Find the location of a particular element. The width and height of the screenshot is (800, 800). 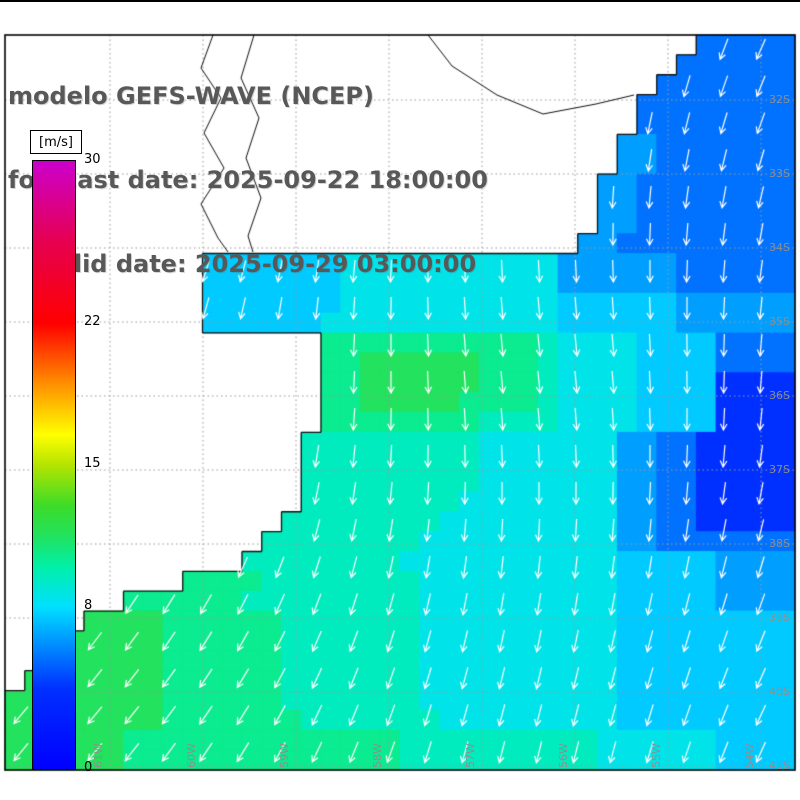

colorbar: [m/s] 30 22 15 8 0 is located at coordinates (85, 455).